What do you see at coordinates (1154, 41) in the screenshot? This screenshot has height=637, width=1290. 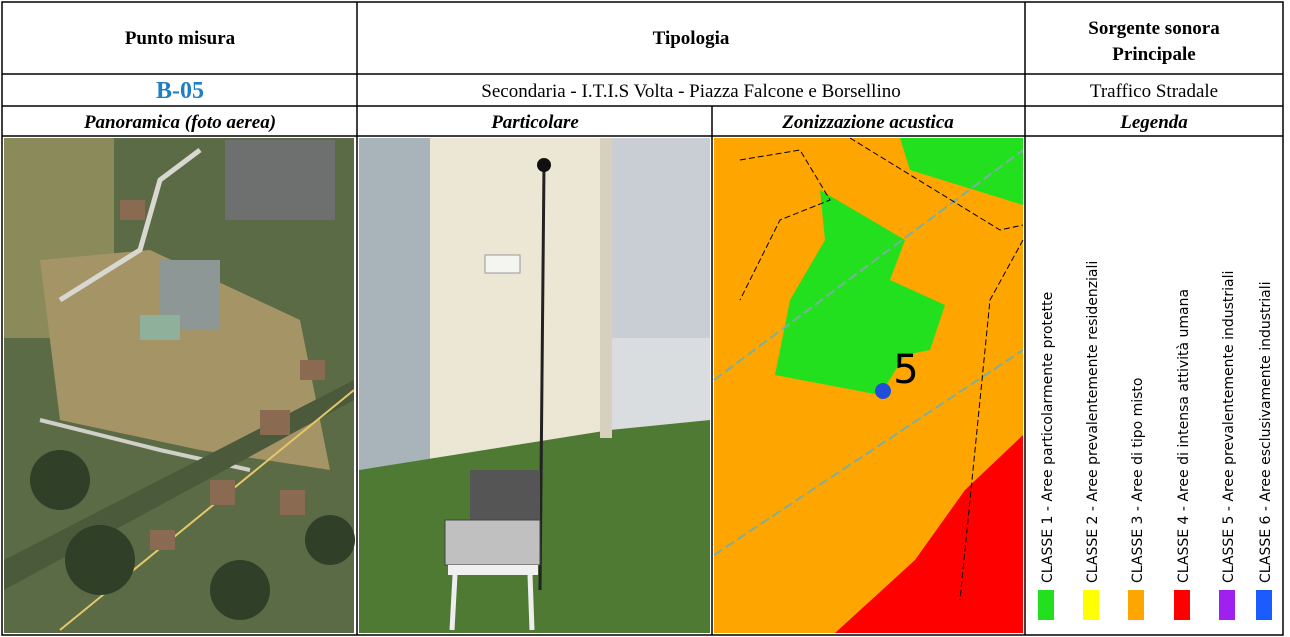 I see `header-cell: Sorgente sonora Principale` at bounding box center [1154, 41].